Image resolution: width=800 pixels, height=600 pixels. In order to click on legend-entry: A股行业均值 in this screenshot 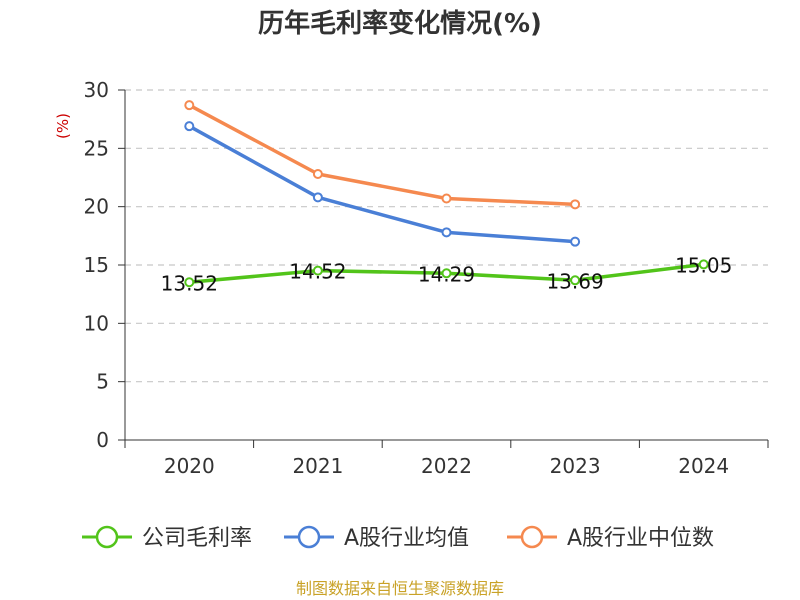, I will do `click(406, 538)`.